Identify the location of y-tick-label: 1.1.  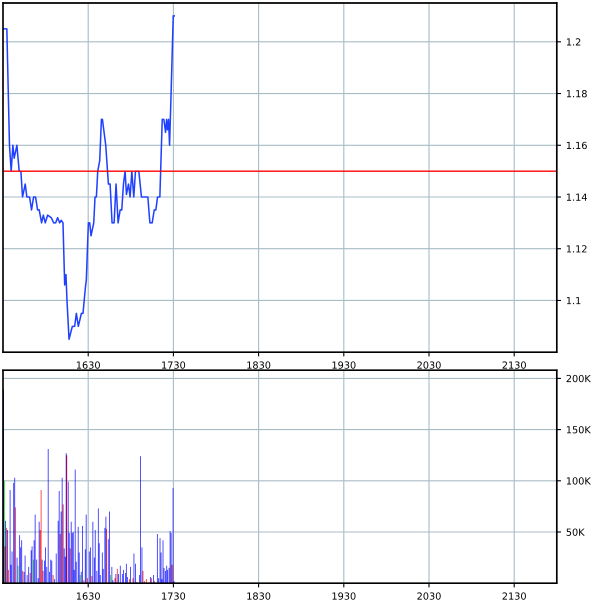
(573, 300).